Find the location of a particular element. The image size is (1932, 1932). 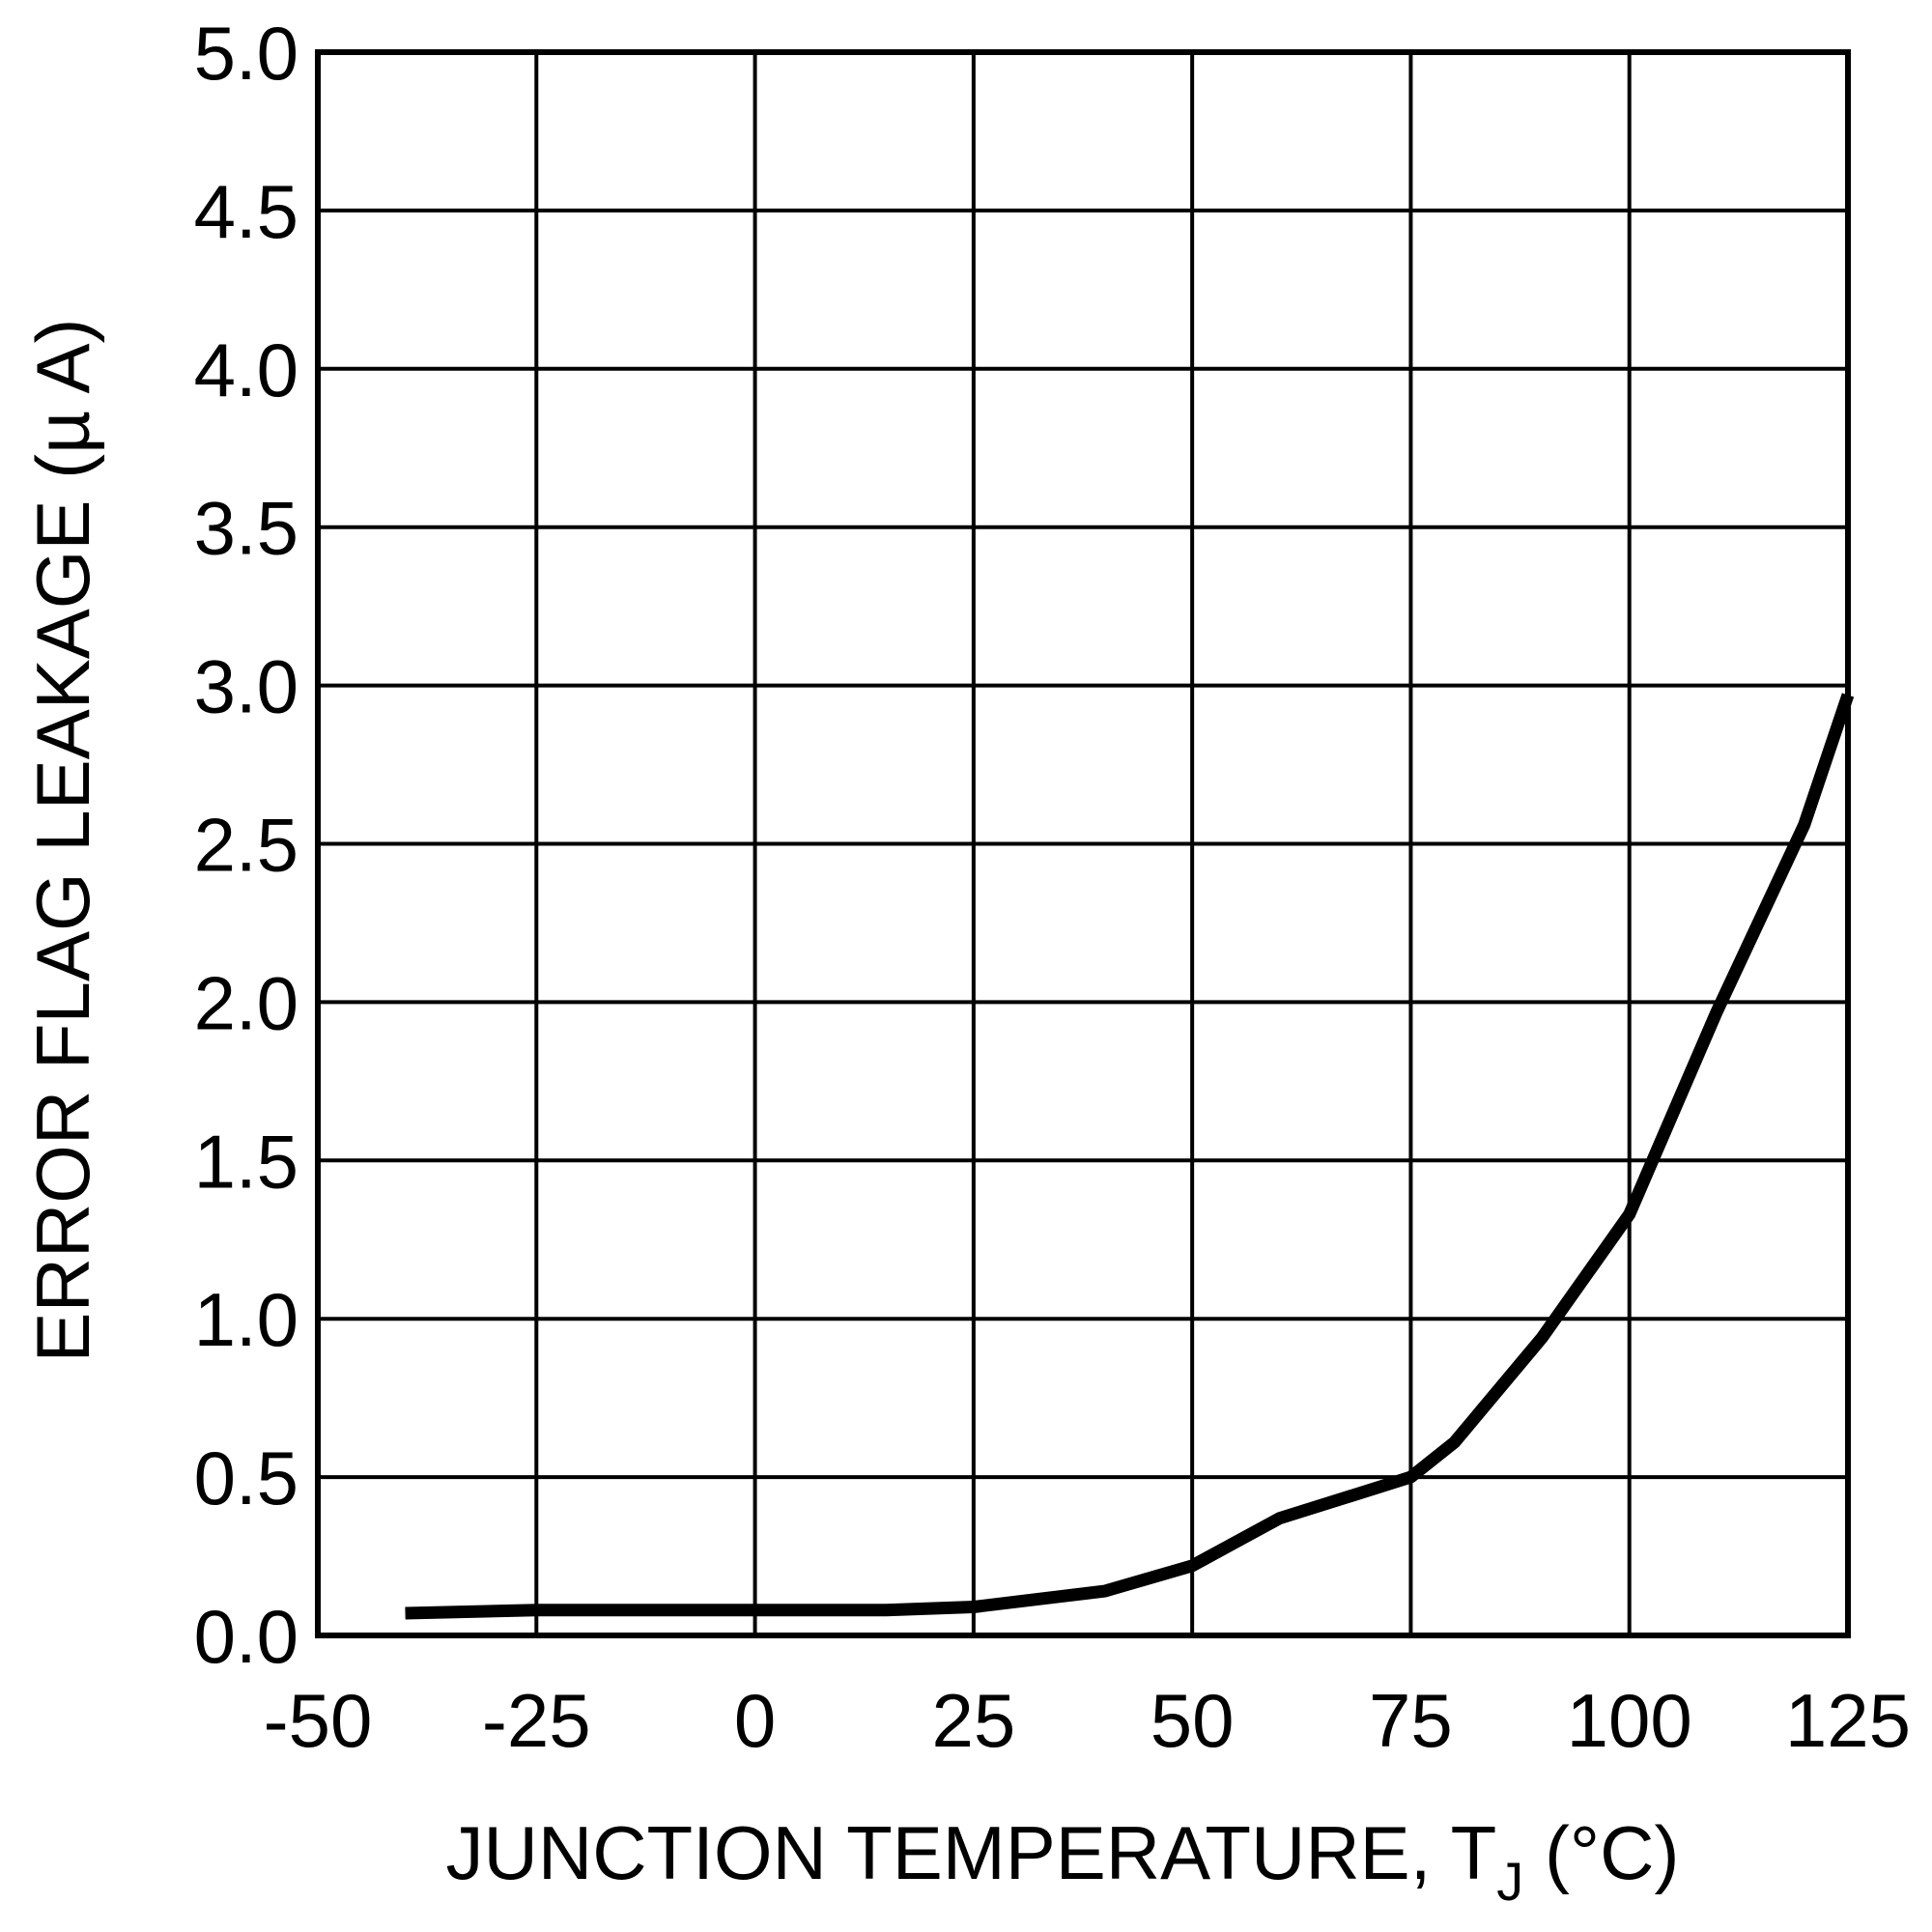

y-tick-label: 4.5 is located at coordinates (246, 211).